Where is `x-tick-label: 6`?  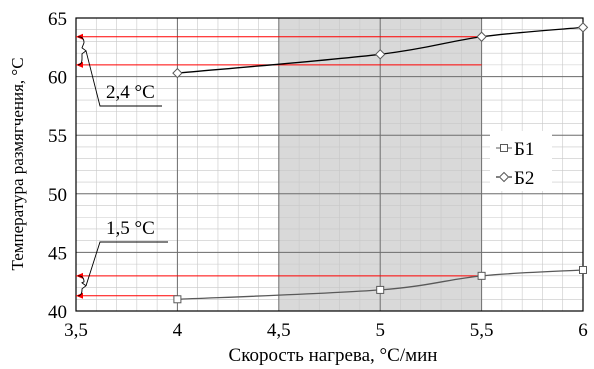
x-tick-label: 6 is located at coordinates (583, 330).